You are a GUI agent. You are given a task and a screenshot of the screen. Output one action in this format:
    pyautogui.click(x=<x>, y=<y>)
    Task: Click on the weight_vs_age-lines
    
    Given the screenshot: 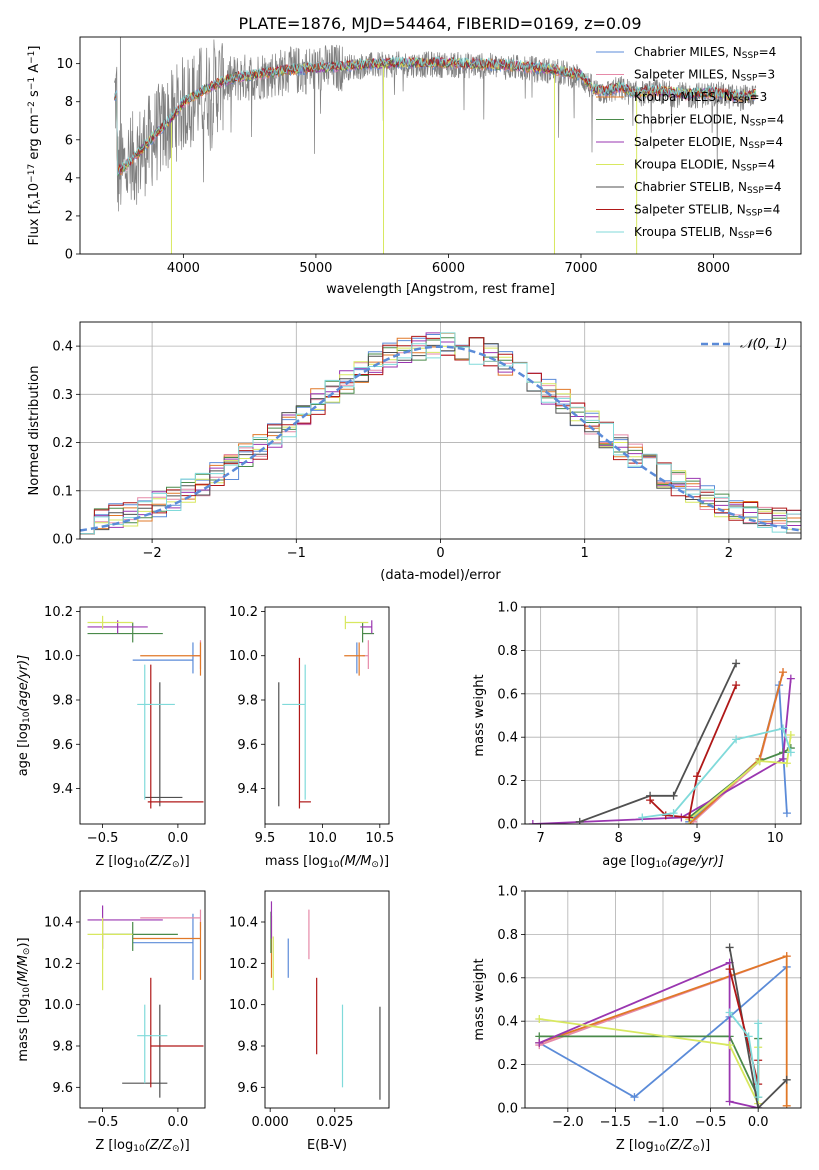 What is the action you would take?
    pyautogui.click(x=661, y=741)
    